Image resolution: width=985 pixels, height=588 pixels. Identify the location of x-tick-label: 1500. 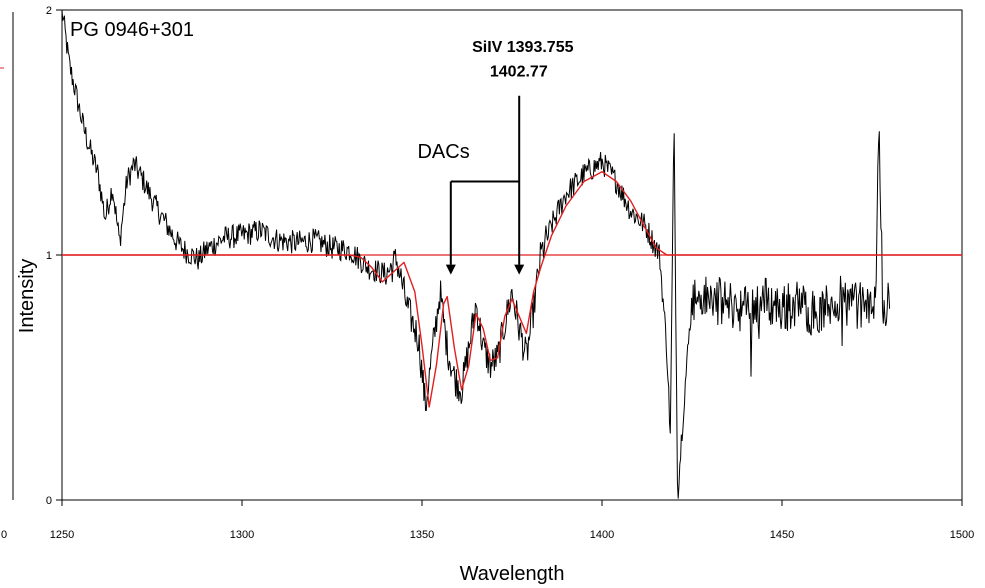
(962, 535).